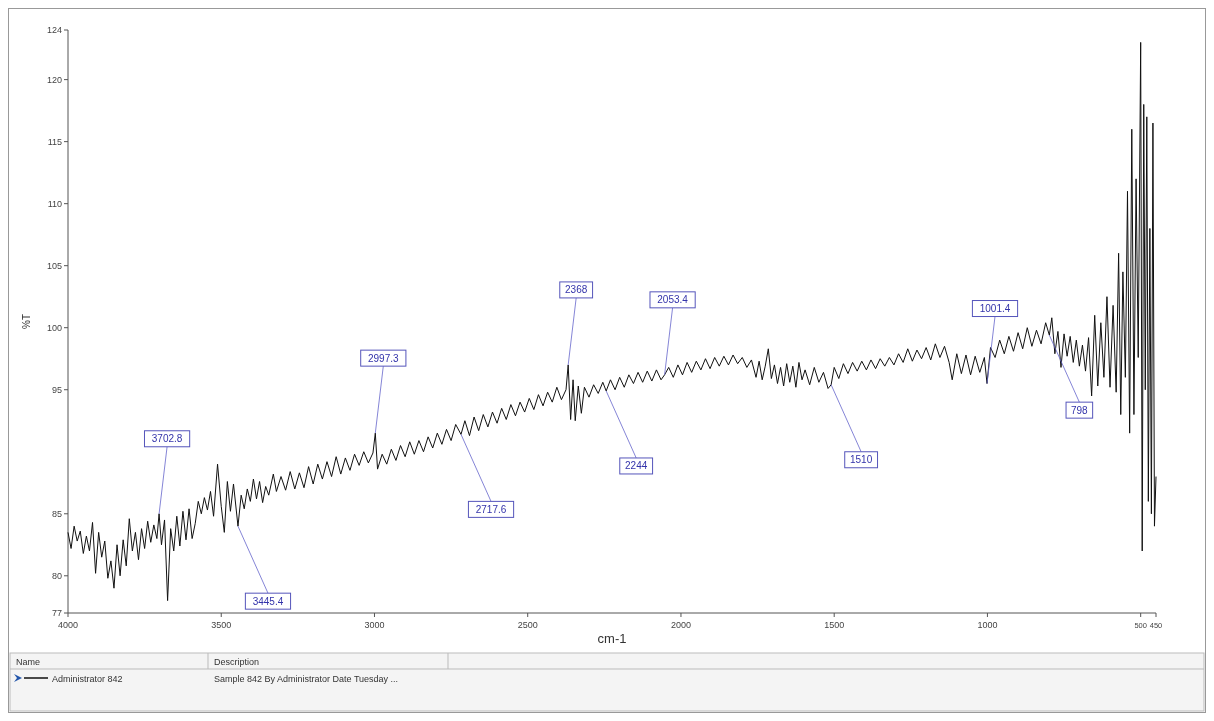 The image size is (1214, 721). Describe the element at coordinates (384, 358) in the screenshot. I see `annotation: 2997.3` at that location.